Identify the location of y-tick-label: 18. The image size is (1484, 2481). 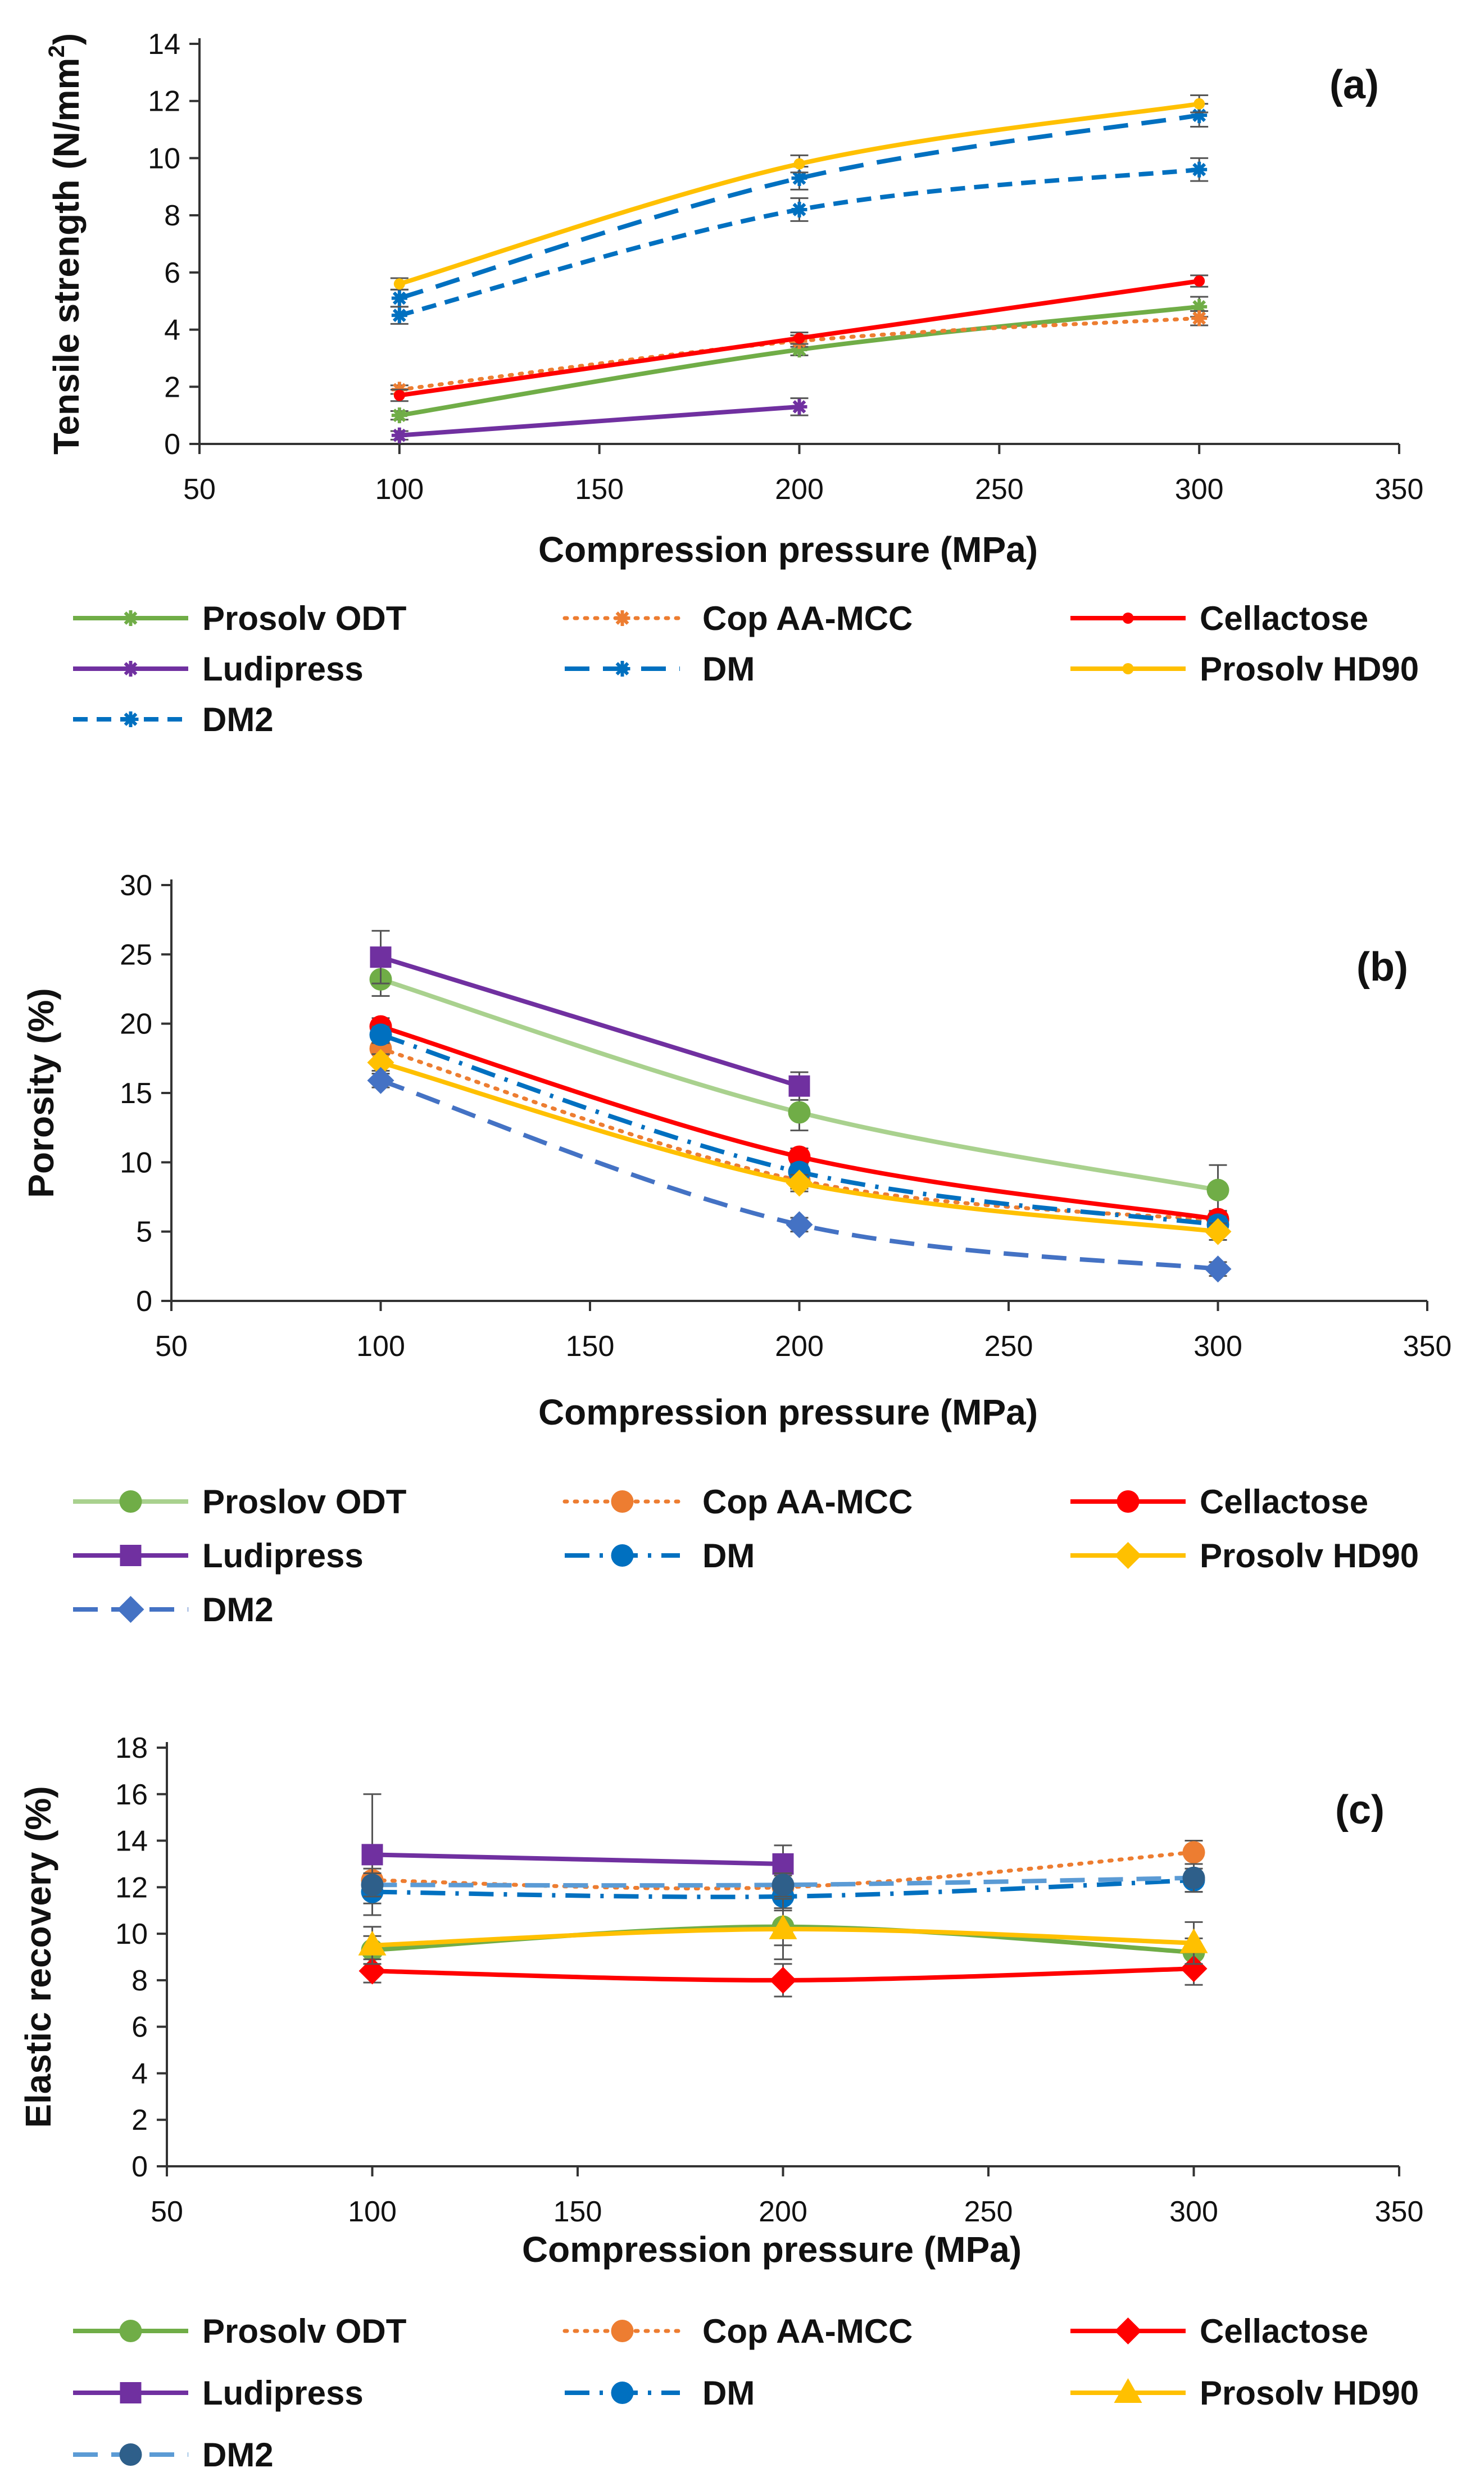
(131, 1748).